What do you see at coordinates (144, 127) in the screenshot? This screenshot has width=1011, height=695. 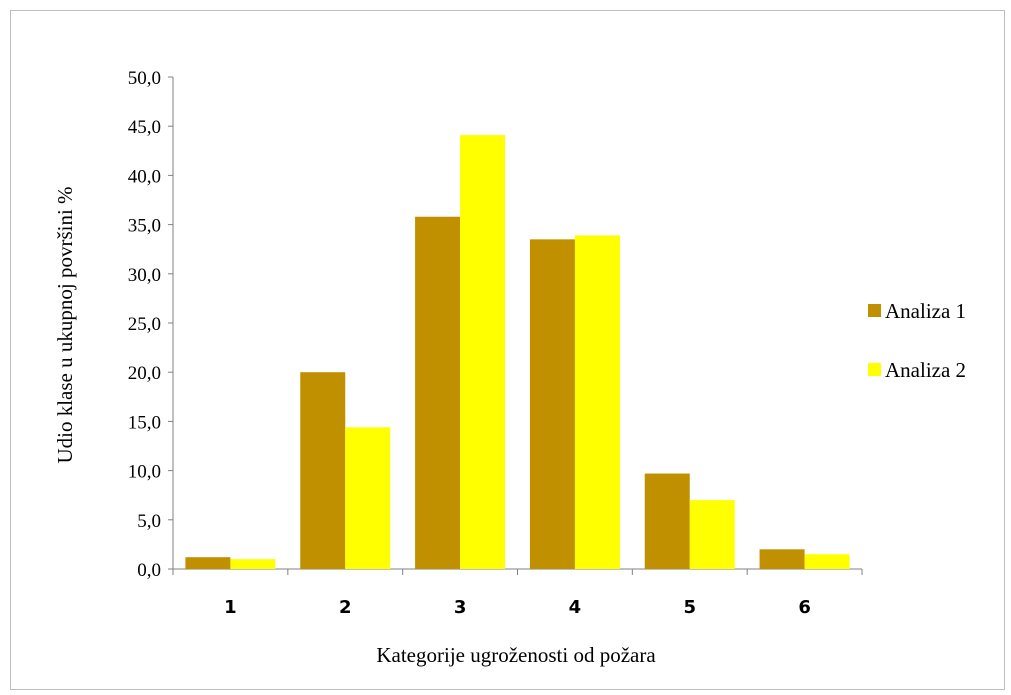 I see `y-tick-label: 45,0` at bounding box center [144, 127].